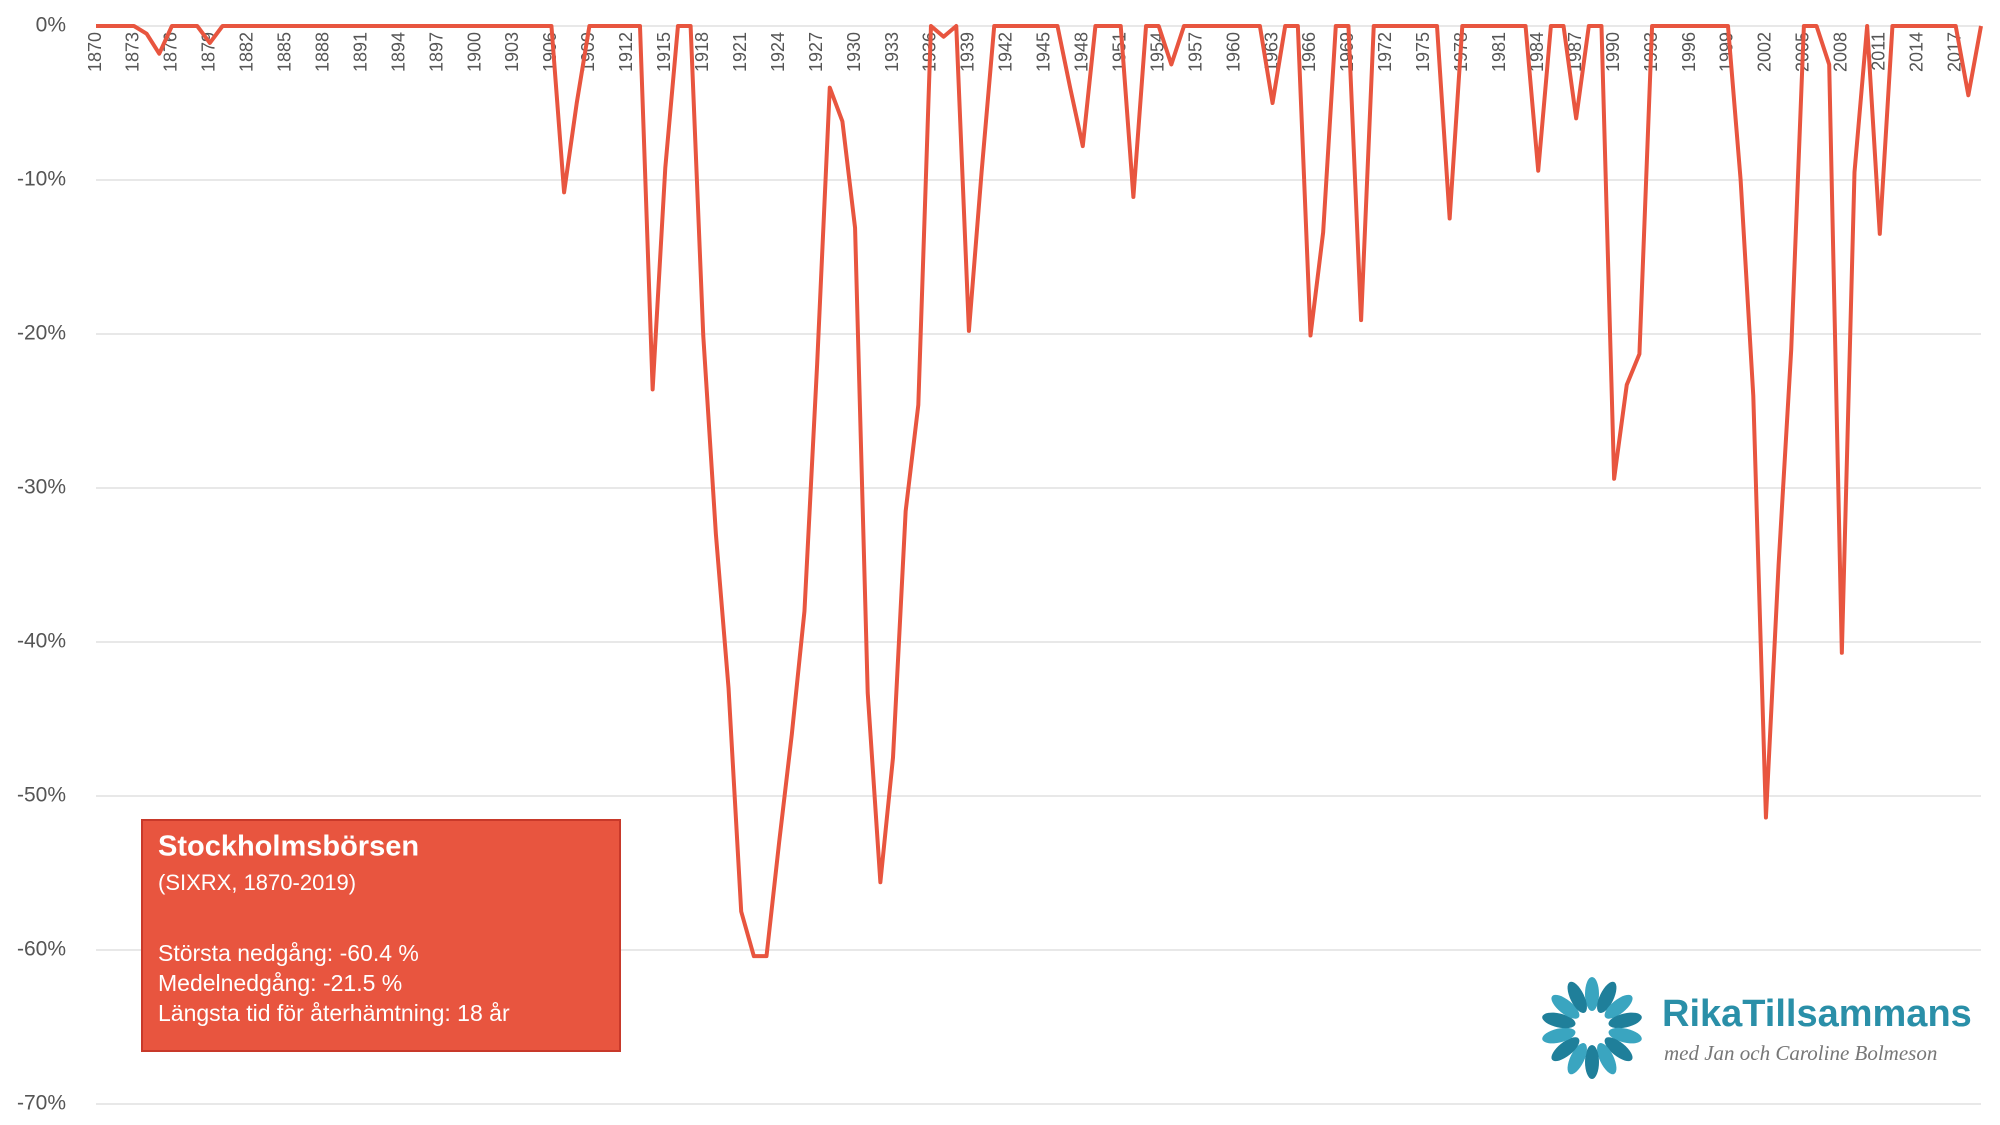 This screenshot has height=1125, width=2000. What do you see at coordinates (1879, 51) in the screenshot?
I see `x-tick-label: 2011` at bounding box center [1879, 51].